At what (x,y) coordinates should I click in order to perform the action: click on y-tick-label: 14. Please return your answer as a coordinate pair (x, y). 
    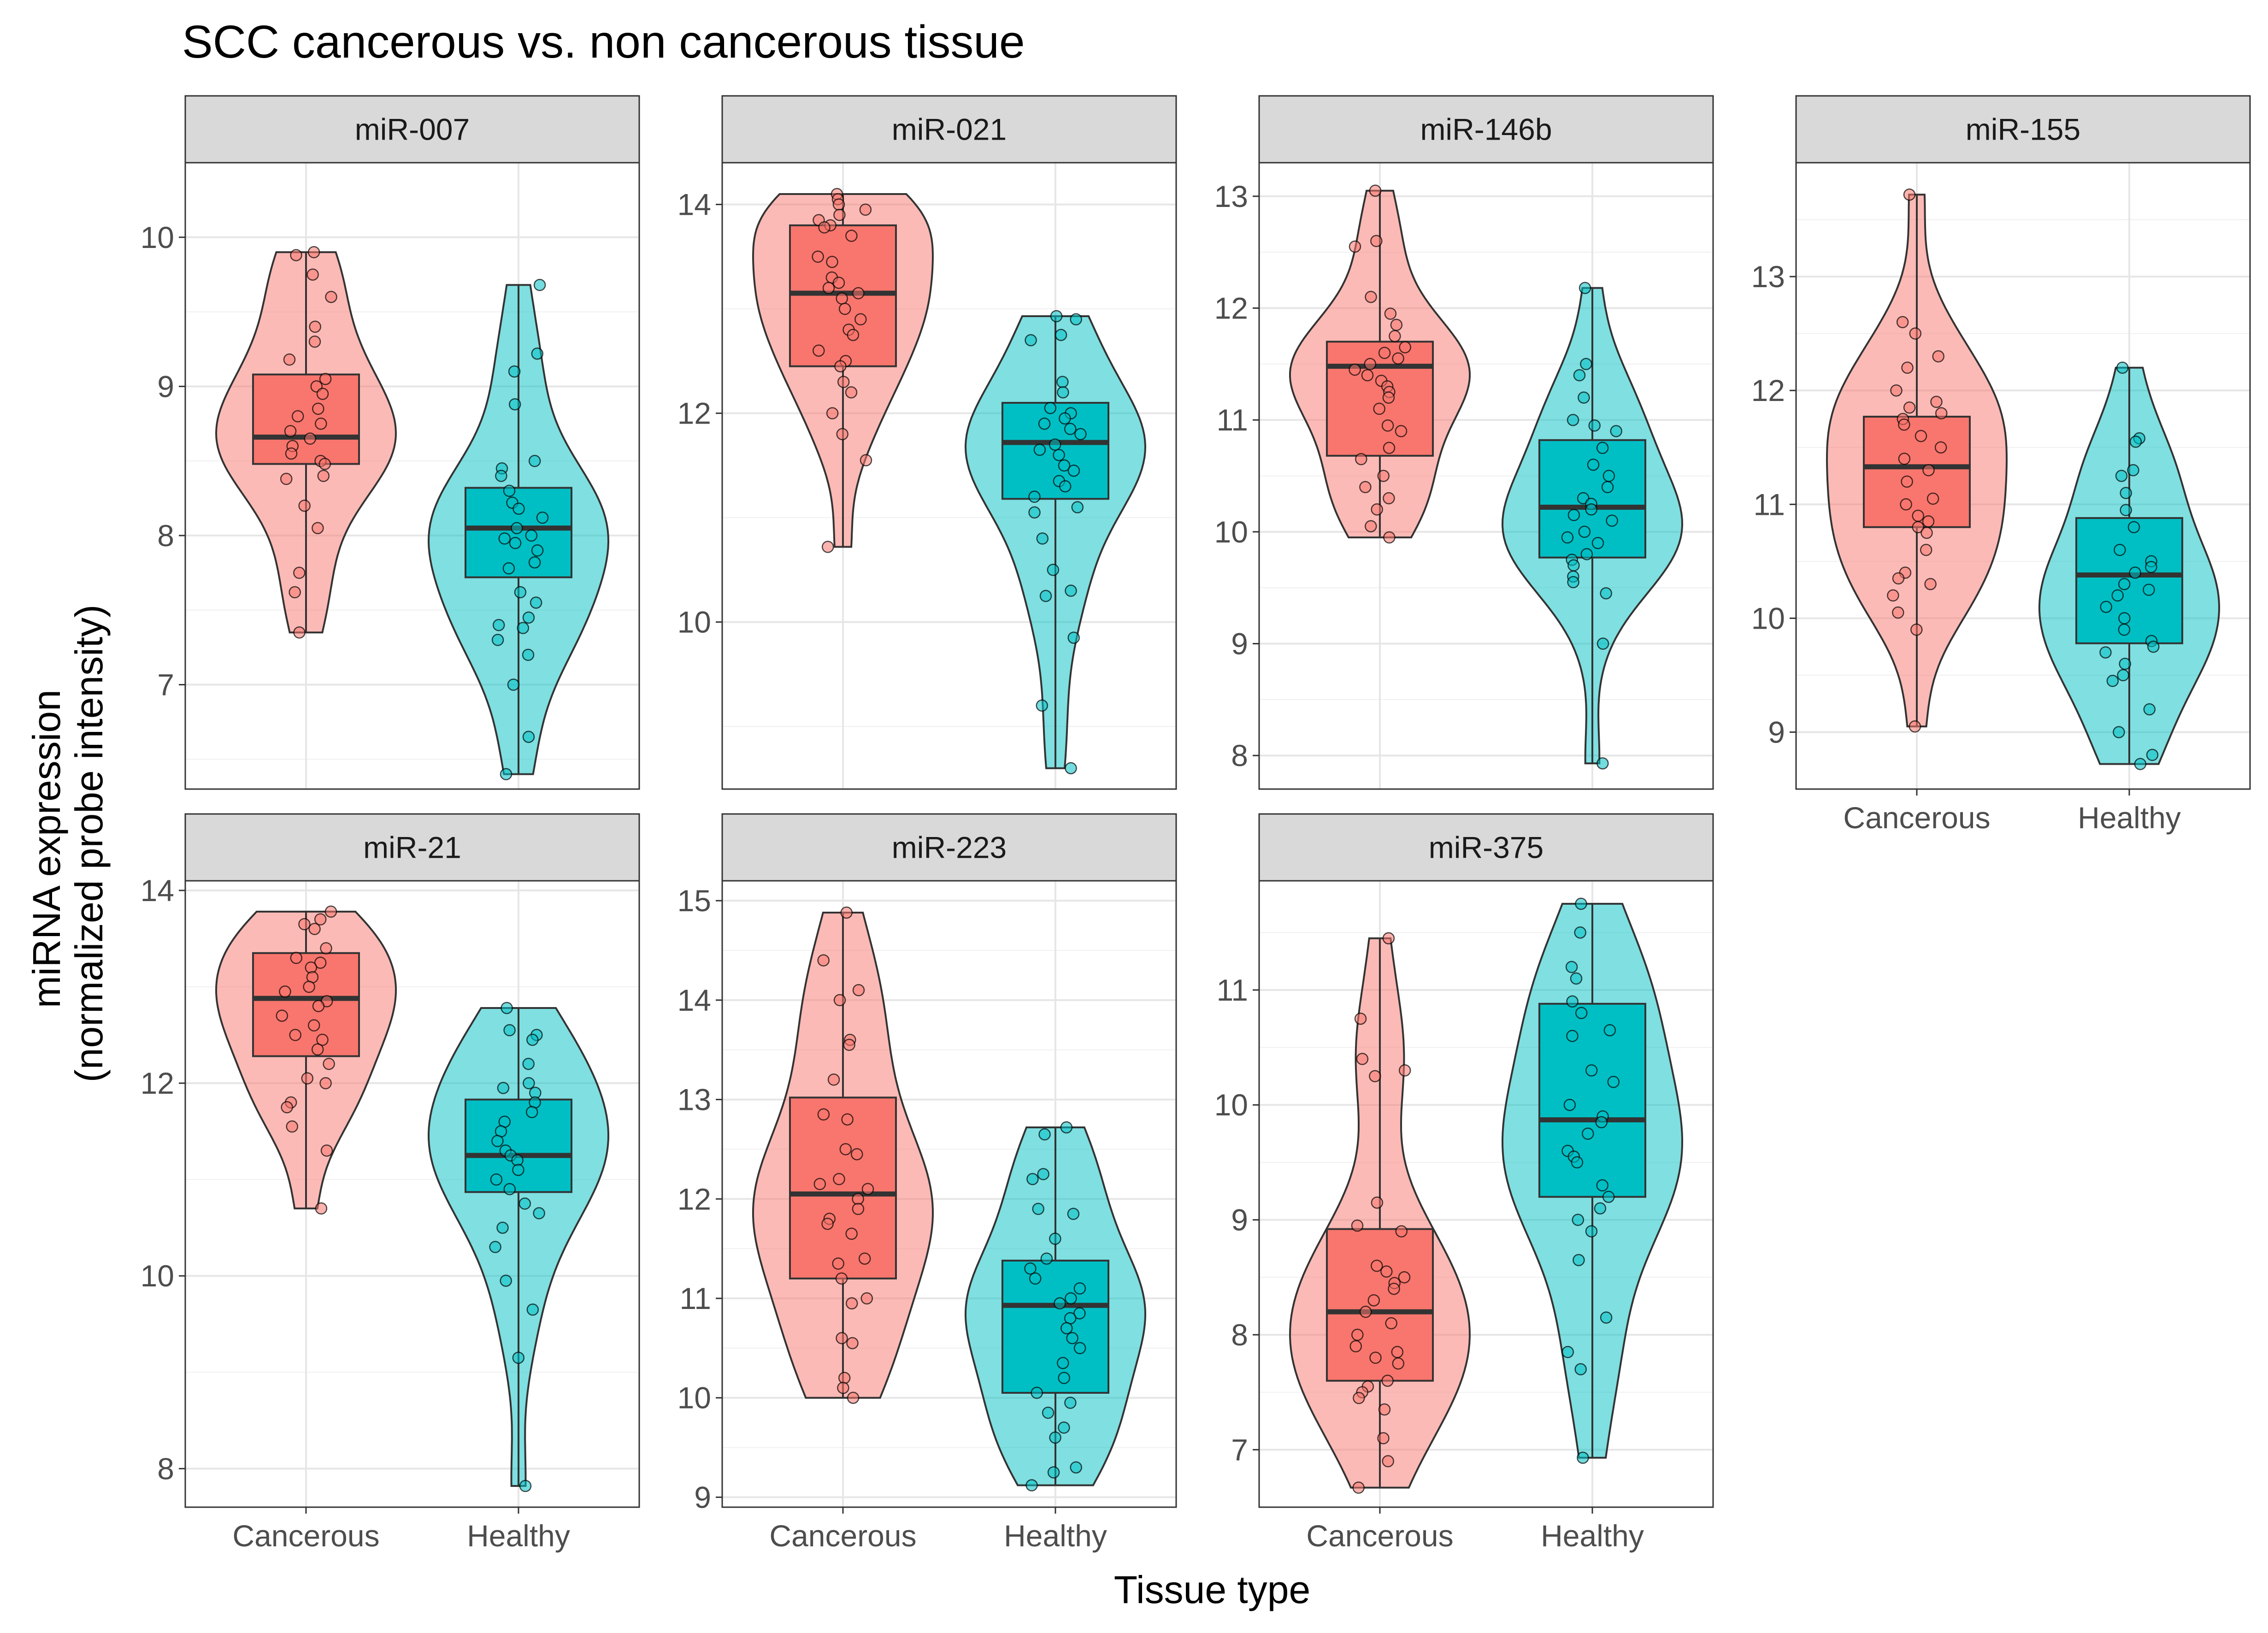
    Looking at the image, I should click on (694, 1000).